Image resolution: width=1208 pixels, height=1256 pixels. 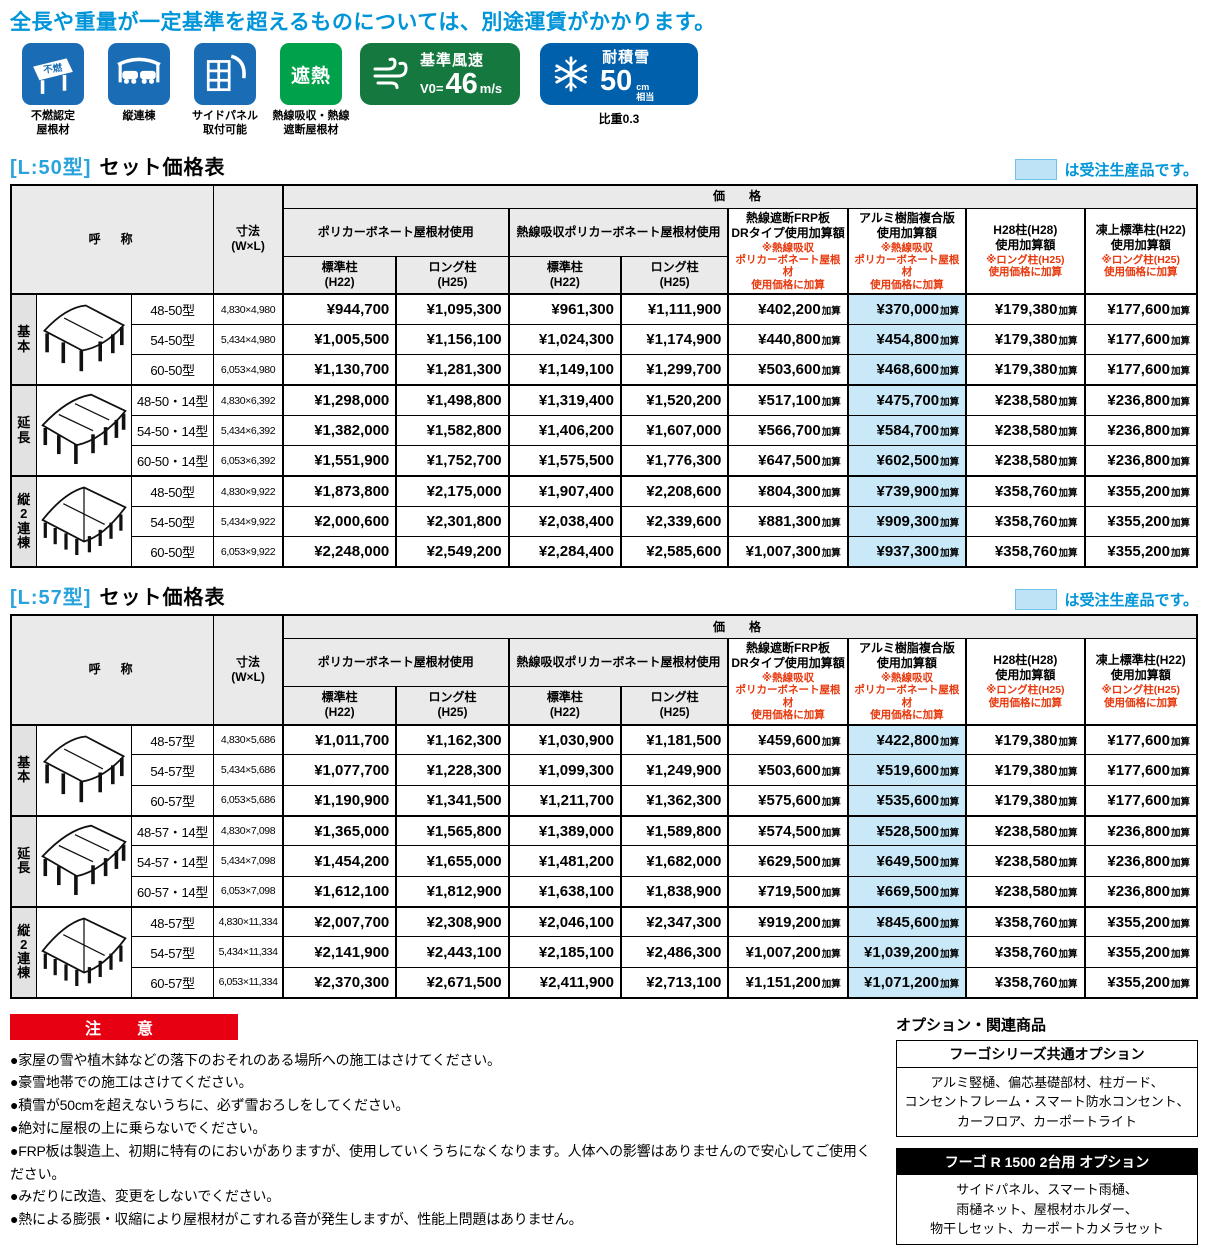 What do you see at coordinates (626, 57) in the screenshot?
I see `snow-badge-title: 耐積雪` at bounding box center [626, 57].